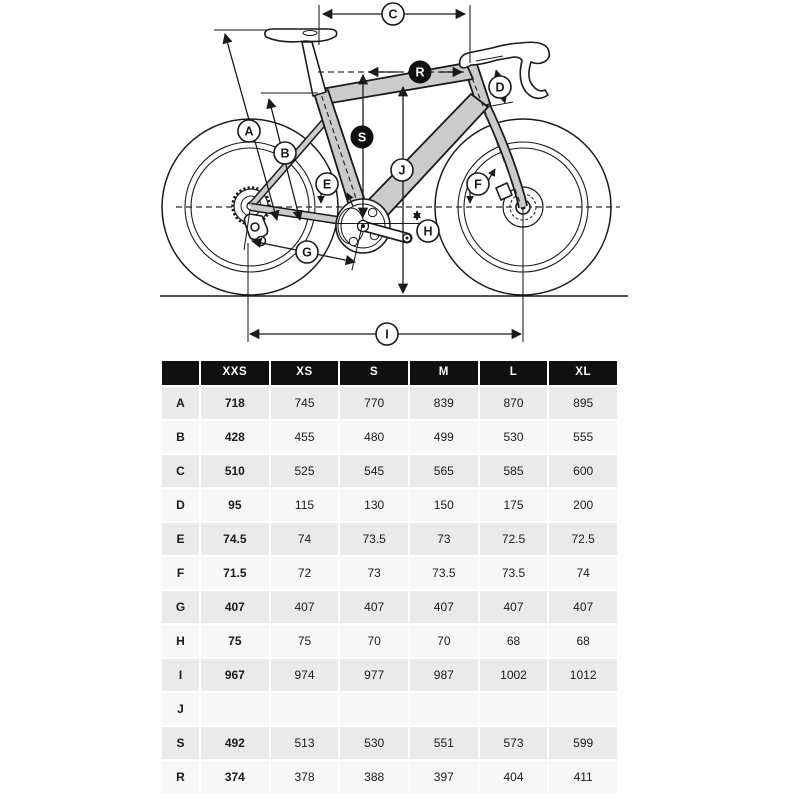 The width and height of the screenshot is (800, 800). What do you see at coordinates (513, 777) in the screenshot?
I see `value-cell: 404` at bounding box center [513, 777].